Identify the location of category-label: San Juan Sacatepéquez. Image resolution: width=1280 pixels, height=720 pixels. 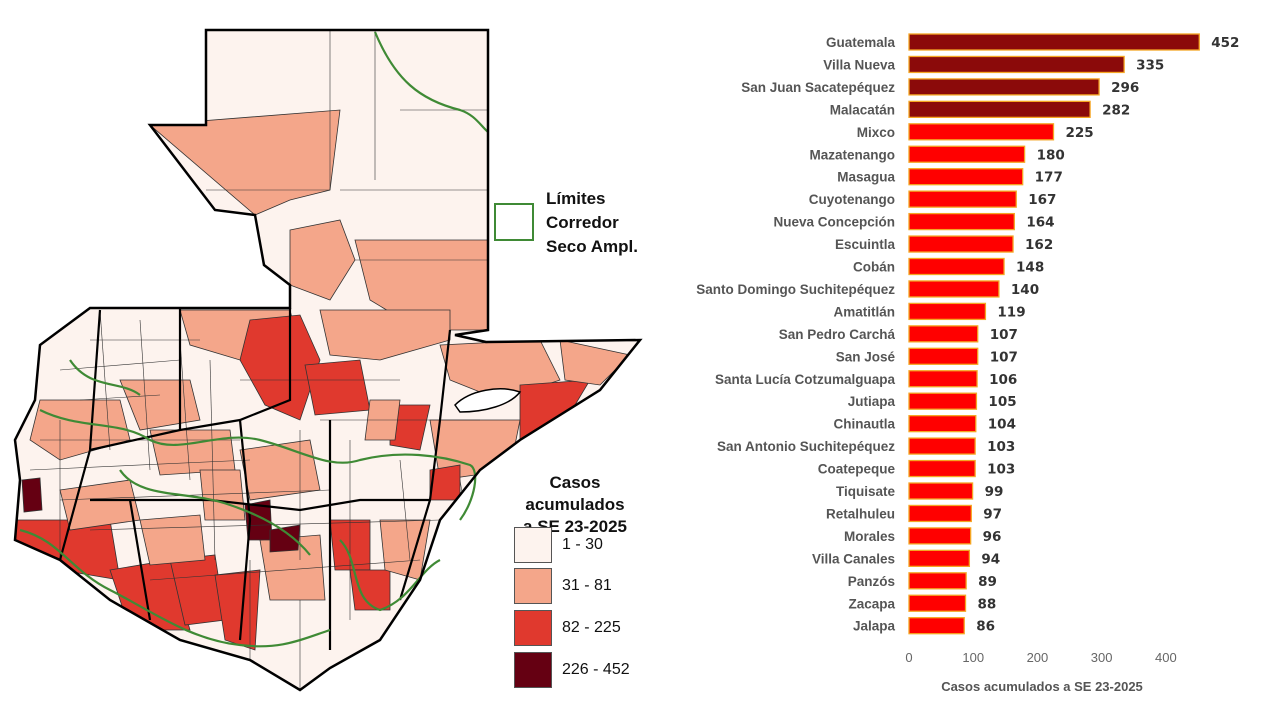
(818, 87).